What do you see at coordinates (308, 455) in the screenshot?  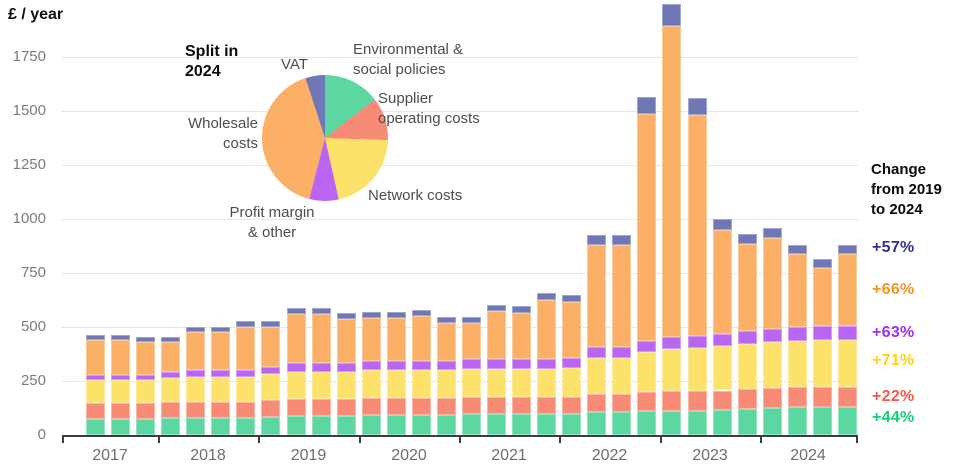 I see `x-axis-label-2019: 2019` at bounding box center [308, 455].